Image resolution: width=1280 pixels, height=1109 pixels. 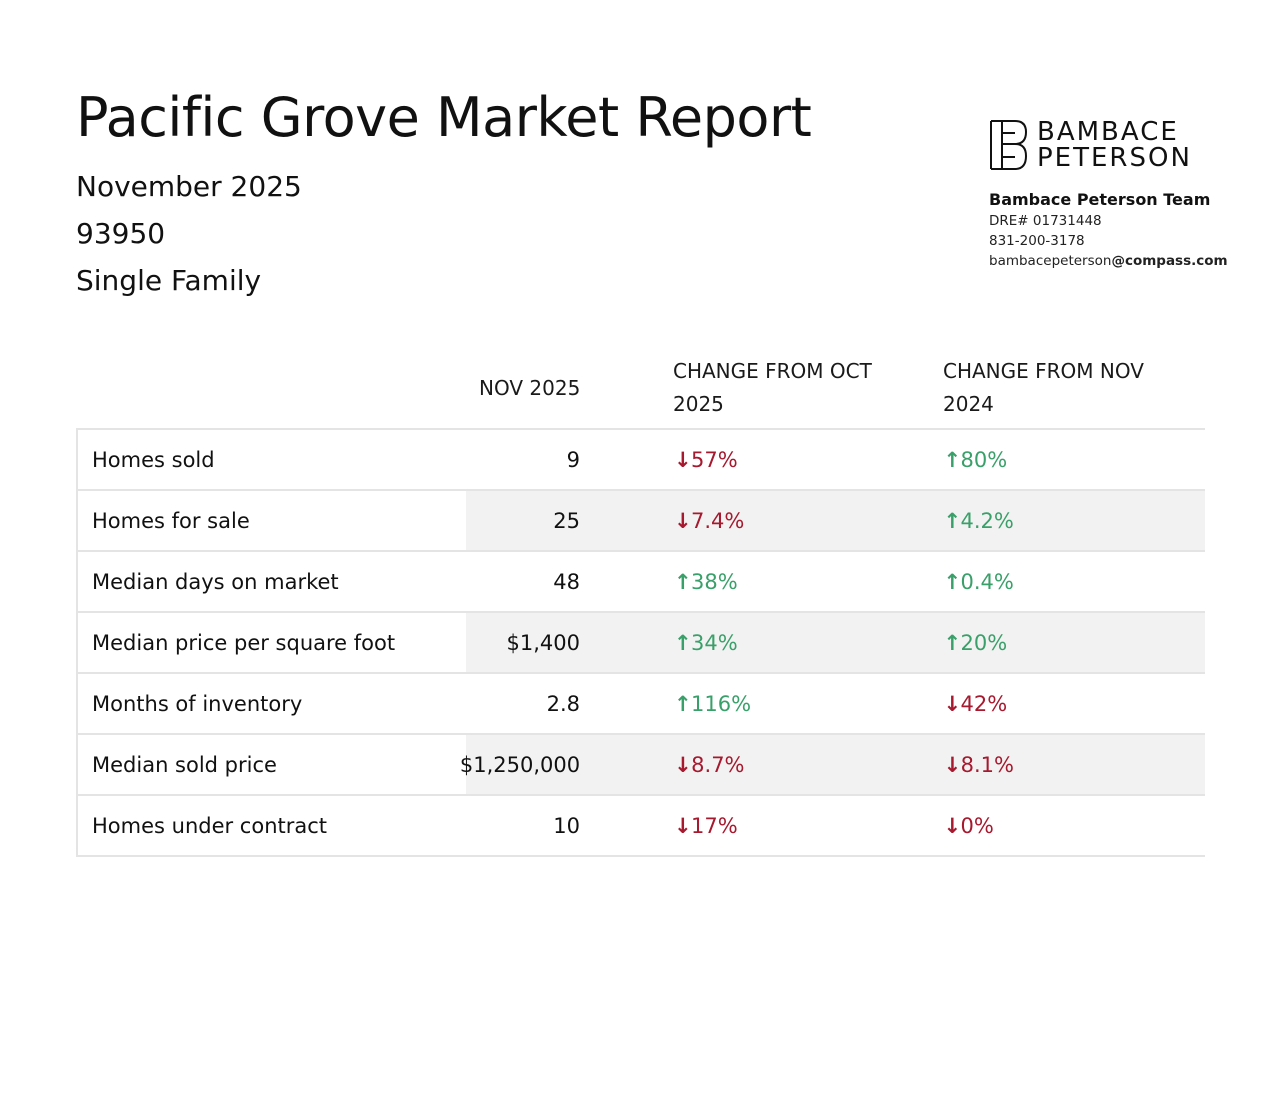 What do you see at coordinates (1045, 221) in the screenshot?
I see `dre-number: DRE# 01731448` at bounding box center [1045, 221].